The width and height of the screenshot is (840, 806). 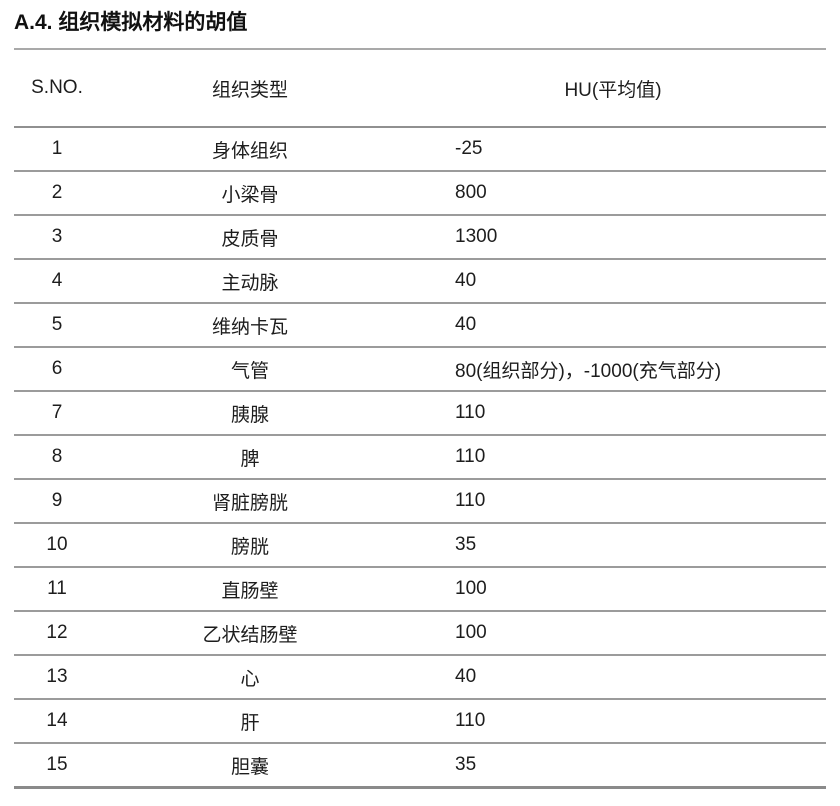 What do you see at coordinates (57, 545) in the screenshot?
I see `sno-cell: 10` at bounding box center [57, 545].